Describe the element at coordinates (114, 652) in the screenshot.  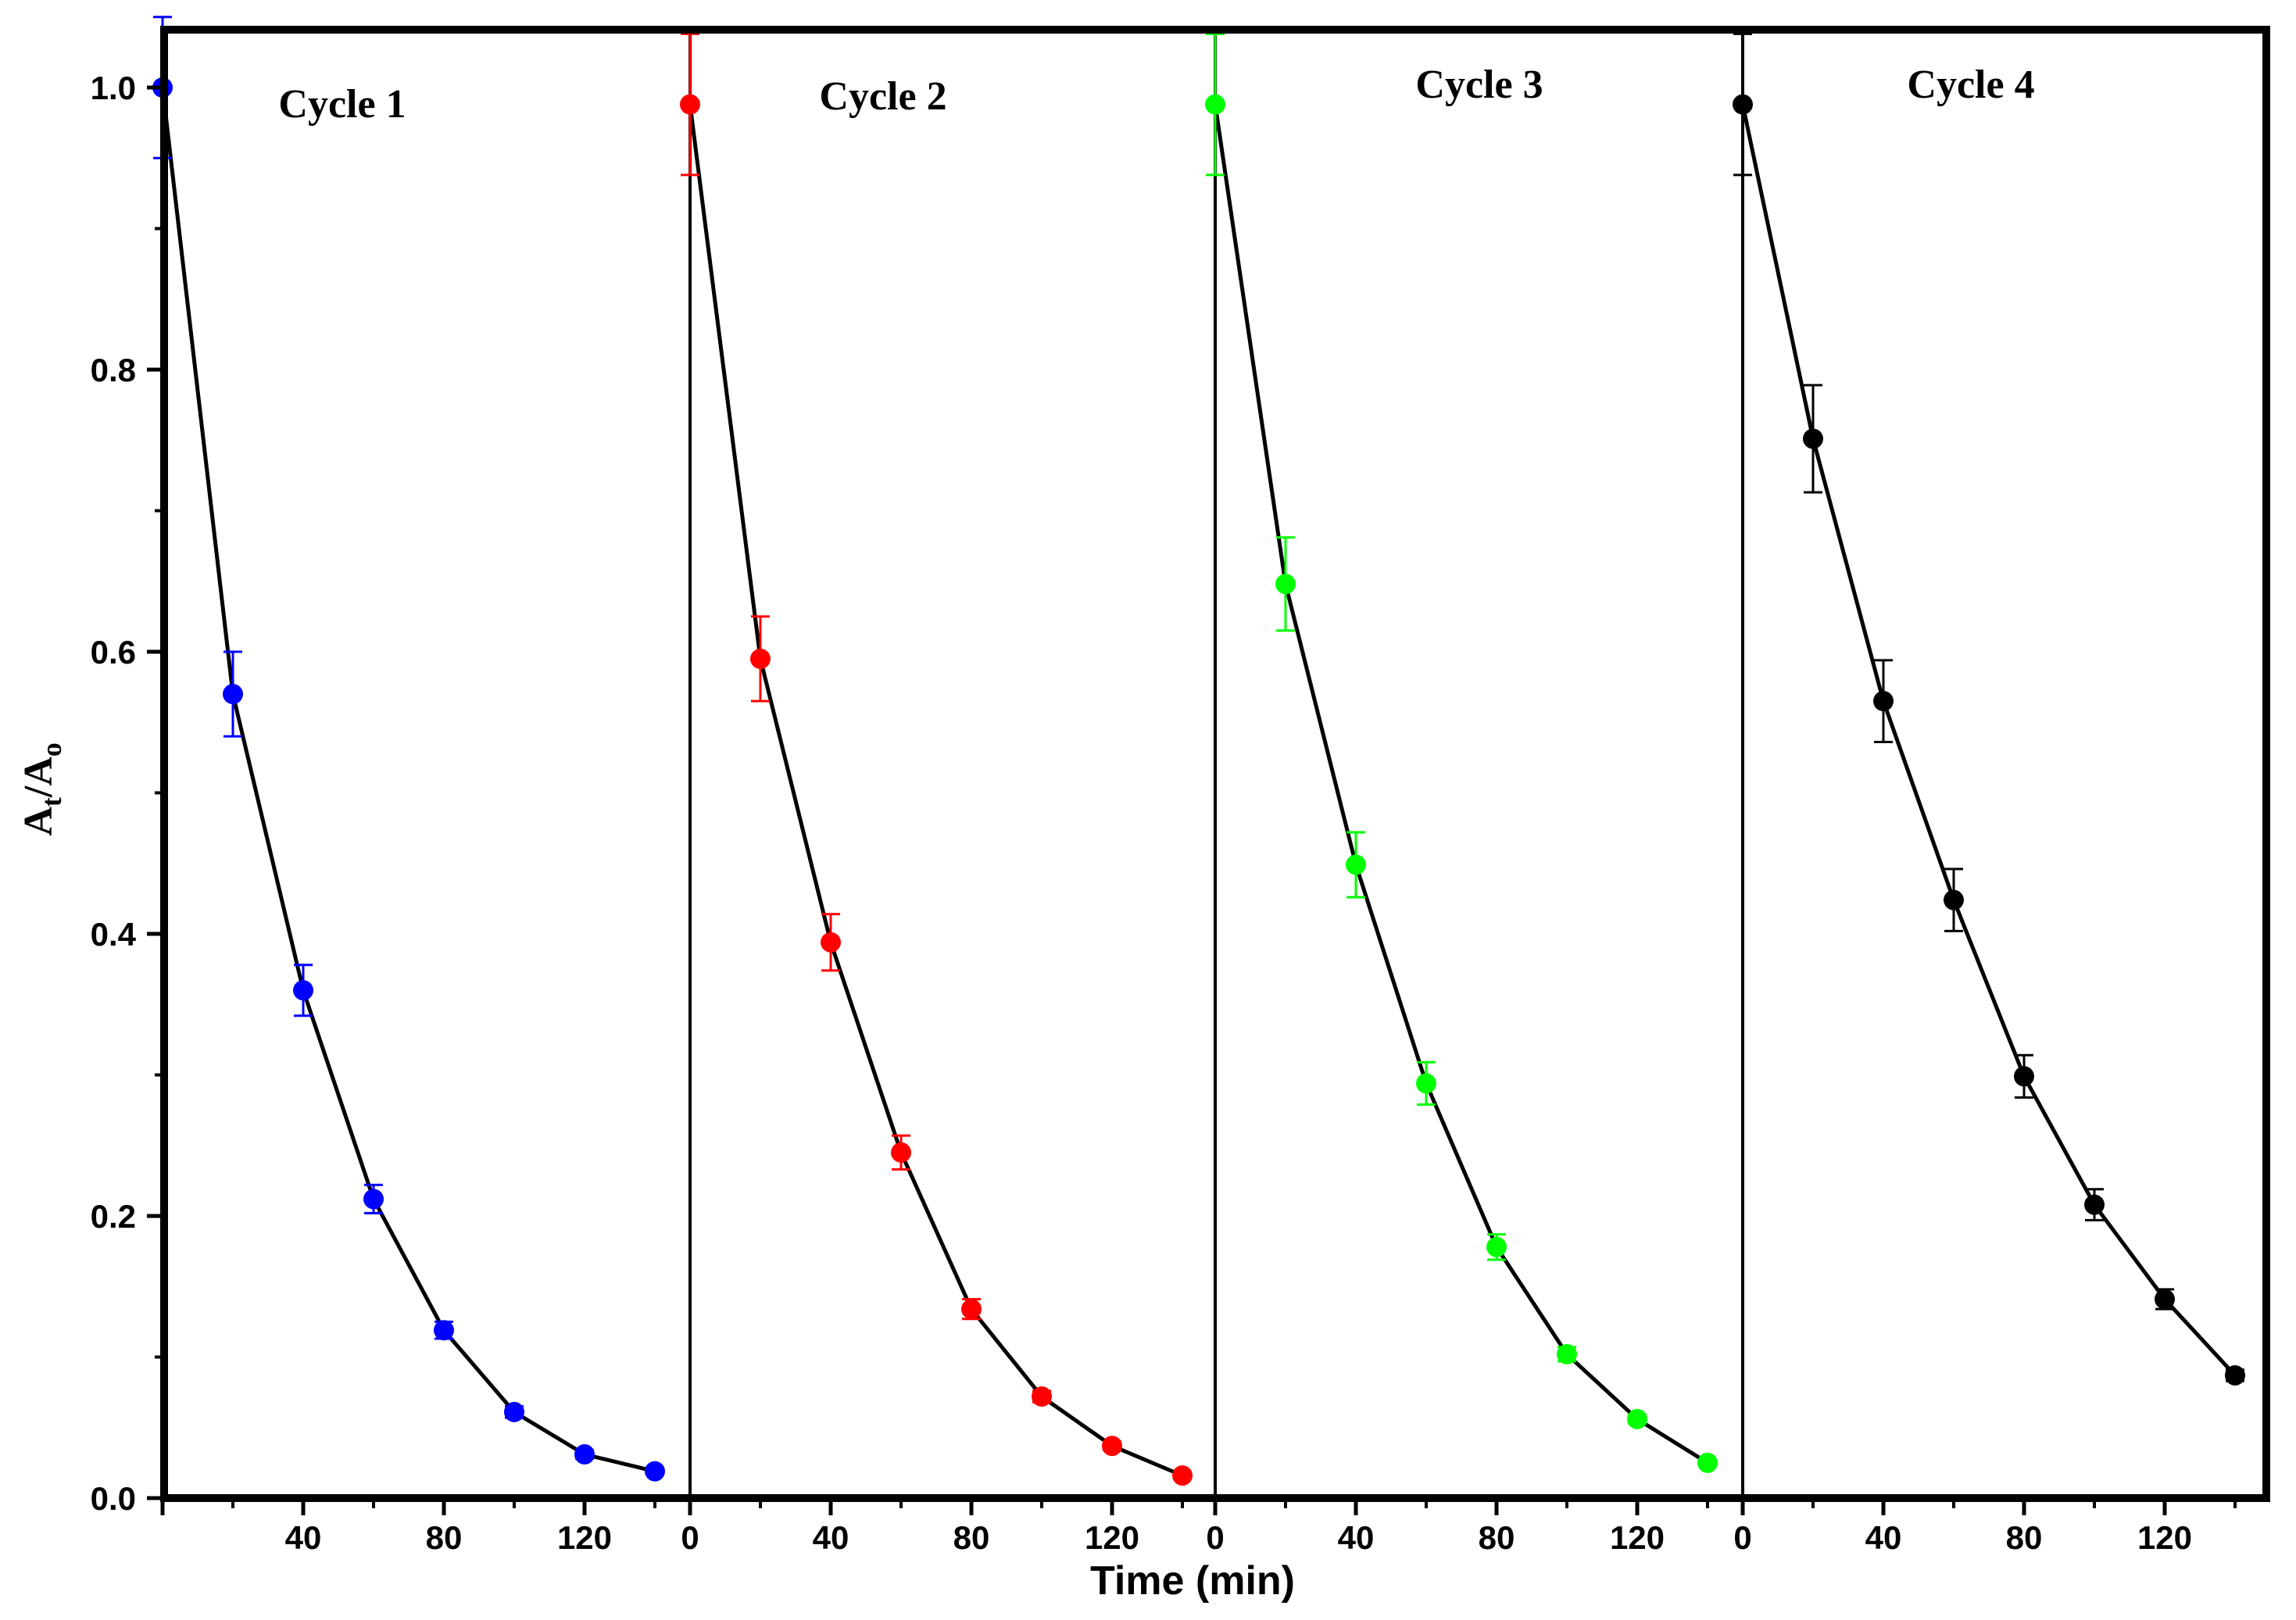
I see `y-tick-label: 0.6` at that location.